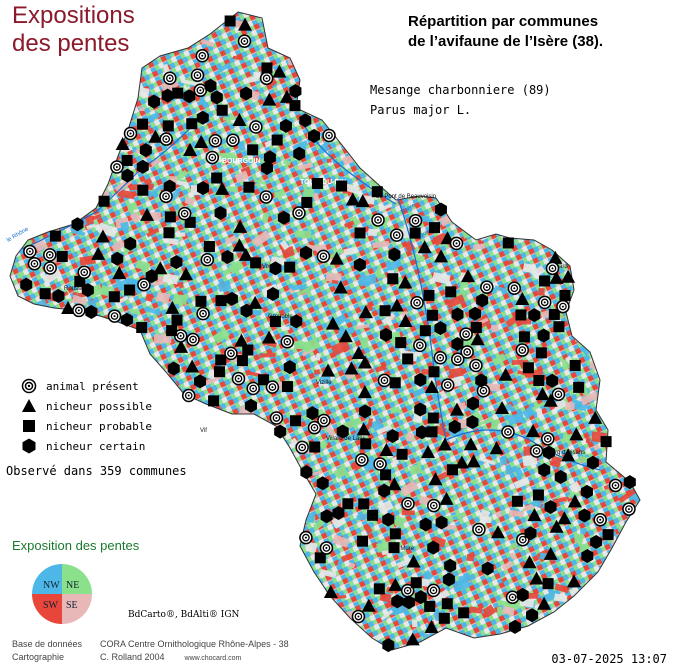 Image resolution: width=675 pixels, height=672 pixels. I want to click on triangle-icon, so click(29, 405).